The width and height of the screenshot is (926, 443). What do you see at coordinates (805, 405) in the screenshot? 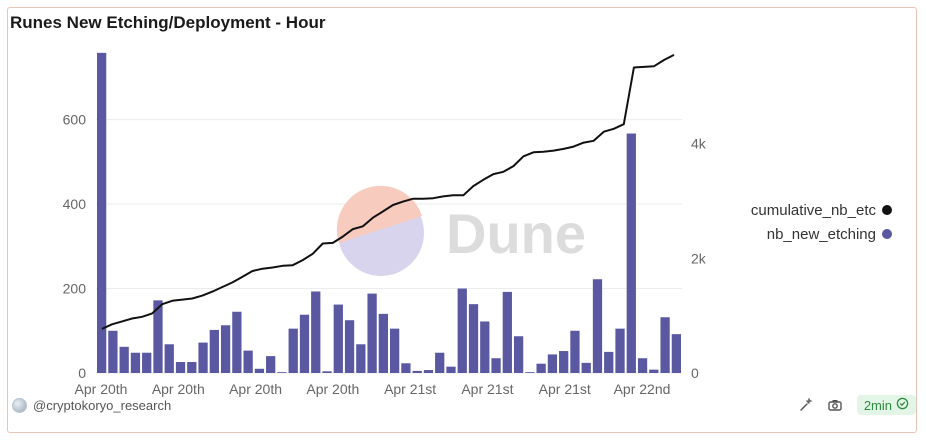
I see `wand-icon` at bounding box center [805, 405].